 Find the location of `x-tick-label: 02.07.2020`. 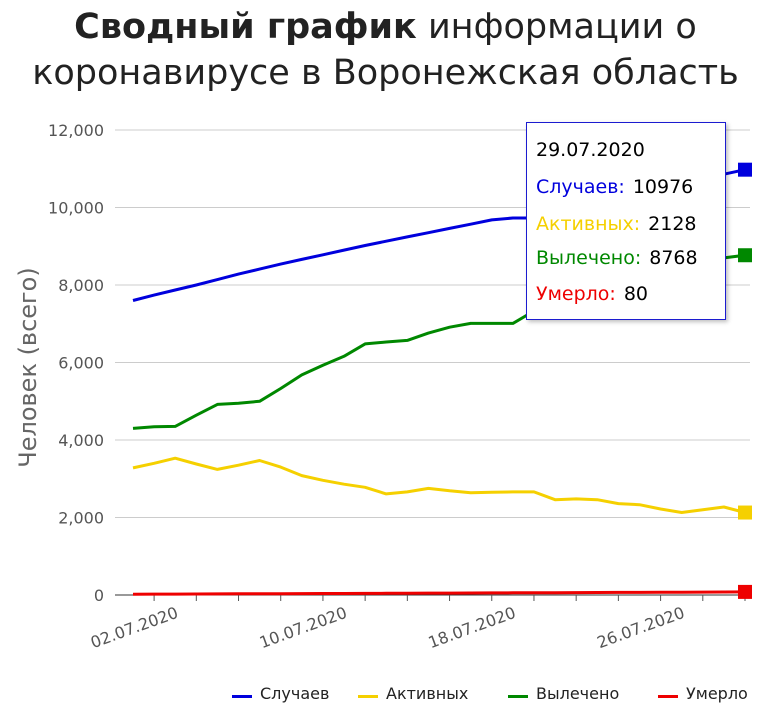

x-tick-label: 02.07.2020 is located at coordinates (134, 627).